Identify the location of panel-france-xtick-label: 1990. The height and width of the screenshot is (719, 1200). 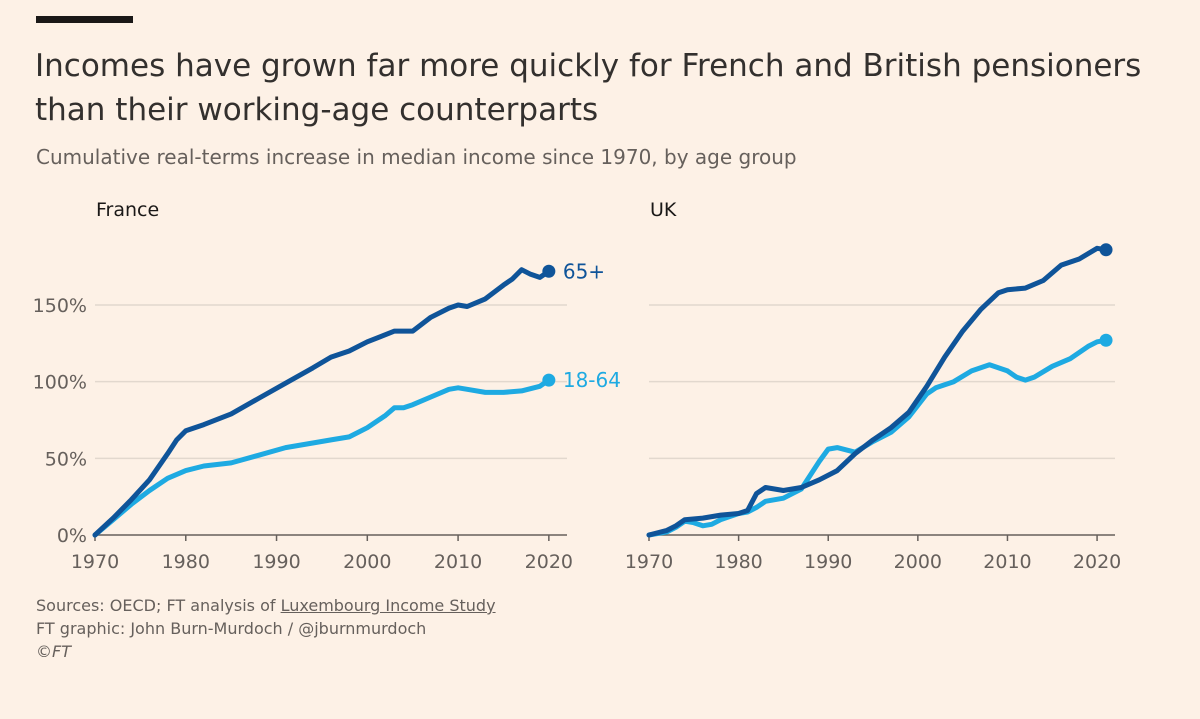
(276, 562).